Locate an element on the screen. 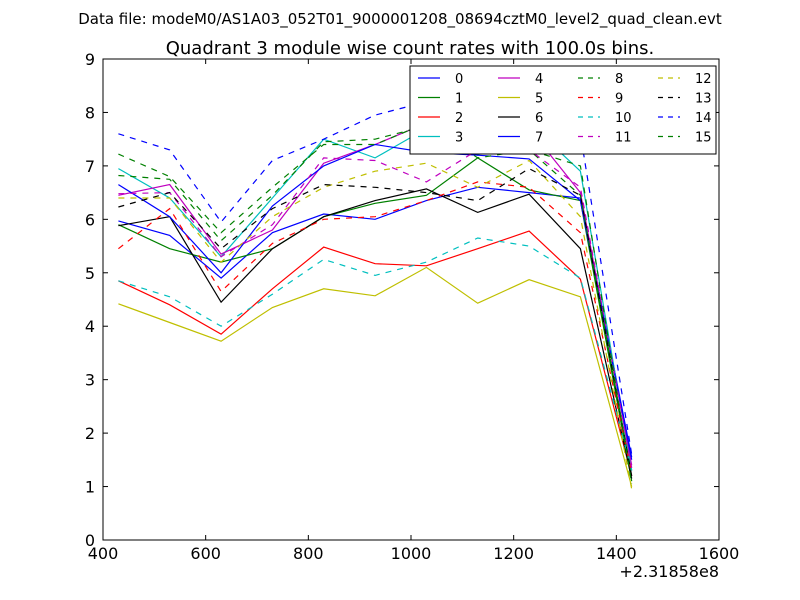 Image resolution: width=800 pixels, height=600 pixels. legend-label-1: 1 is located at coordinates (459, 99).